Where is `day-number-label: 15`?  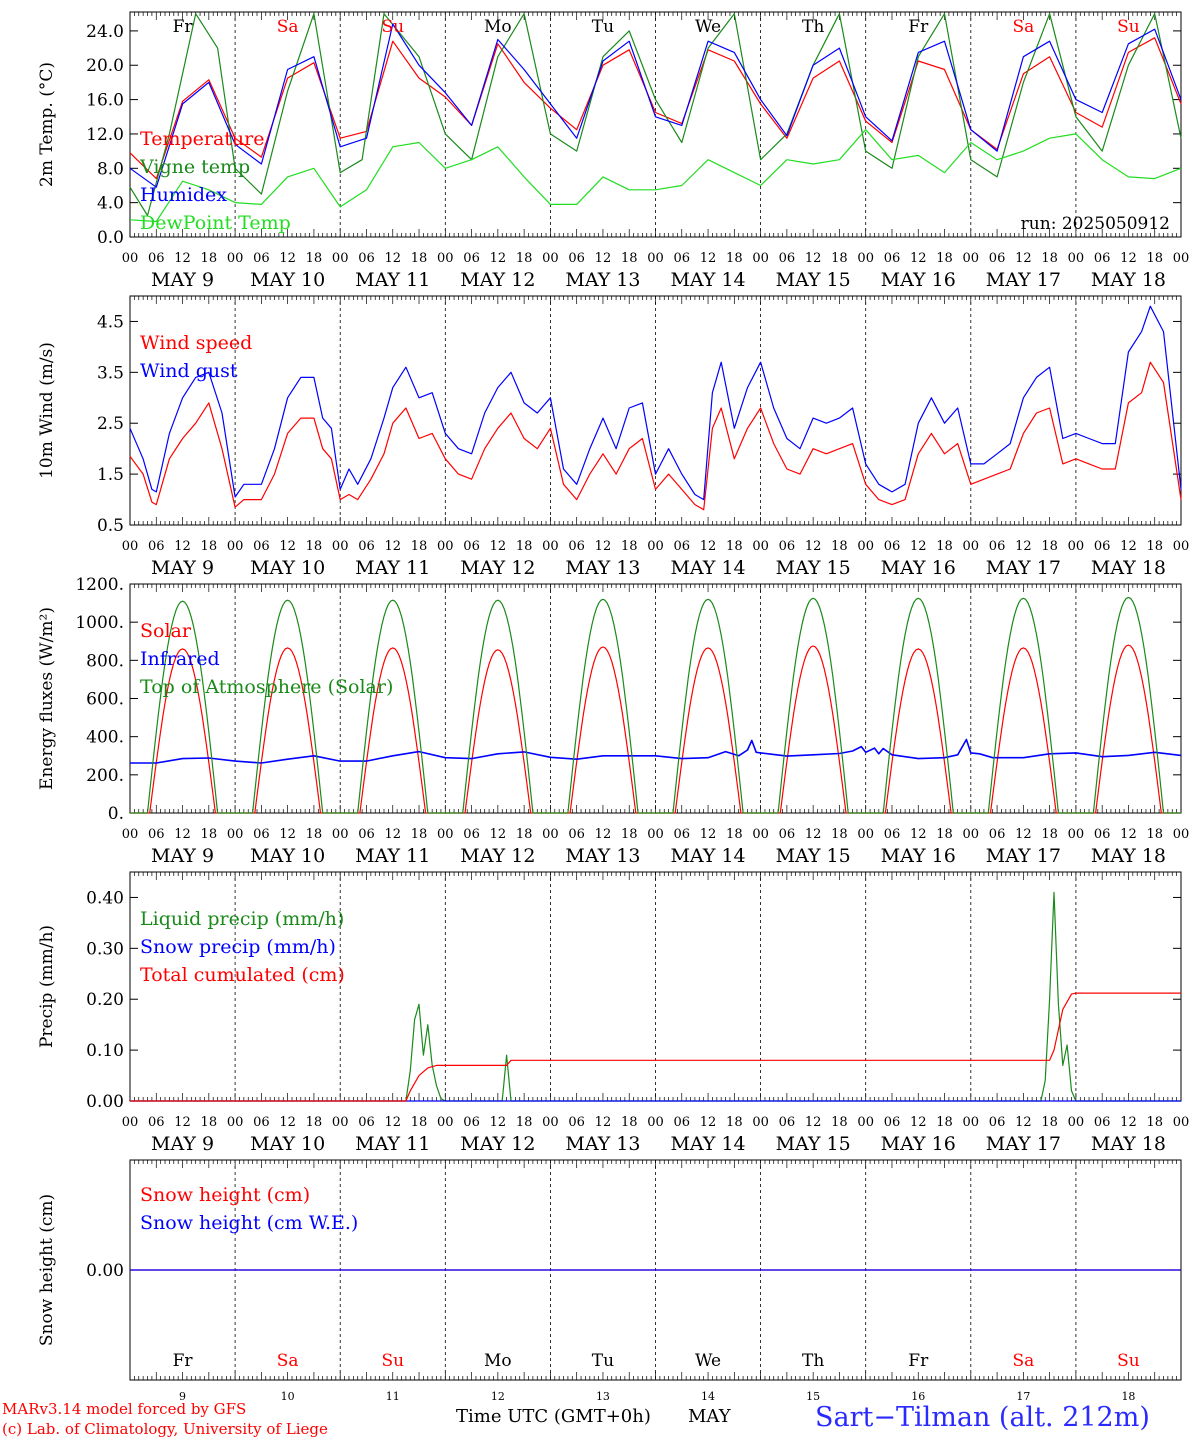
day-number-label: 15 is located at coordinates (813, 1396).